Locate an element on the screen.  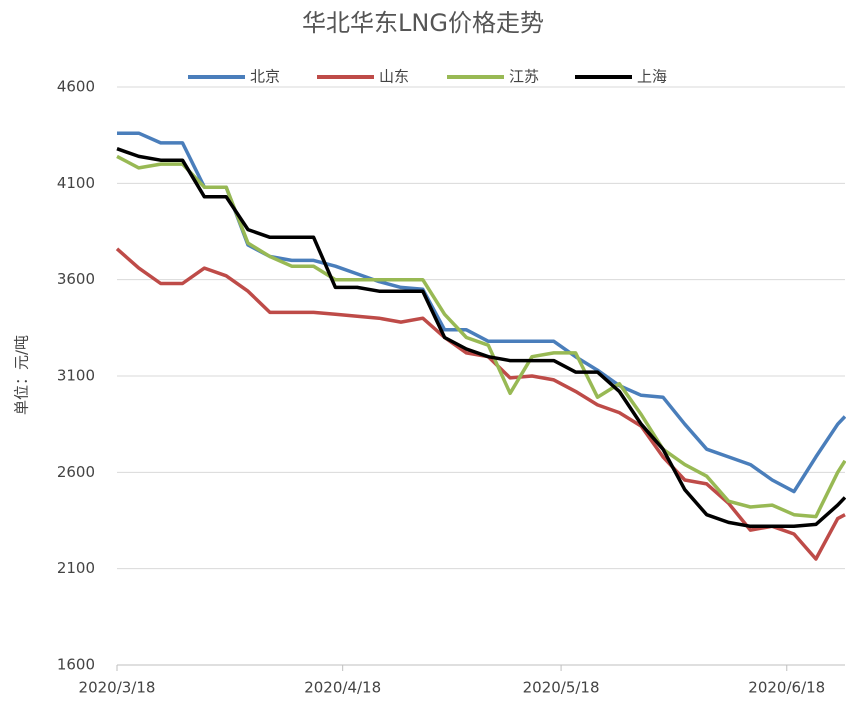
chart-title: 华北华东LNG价格走势 is located at coordinates (423, 23).